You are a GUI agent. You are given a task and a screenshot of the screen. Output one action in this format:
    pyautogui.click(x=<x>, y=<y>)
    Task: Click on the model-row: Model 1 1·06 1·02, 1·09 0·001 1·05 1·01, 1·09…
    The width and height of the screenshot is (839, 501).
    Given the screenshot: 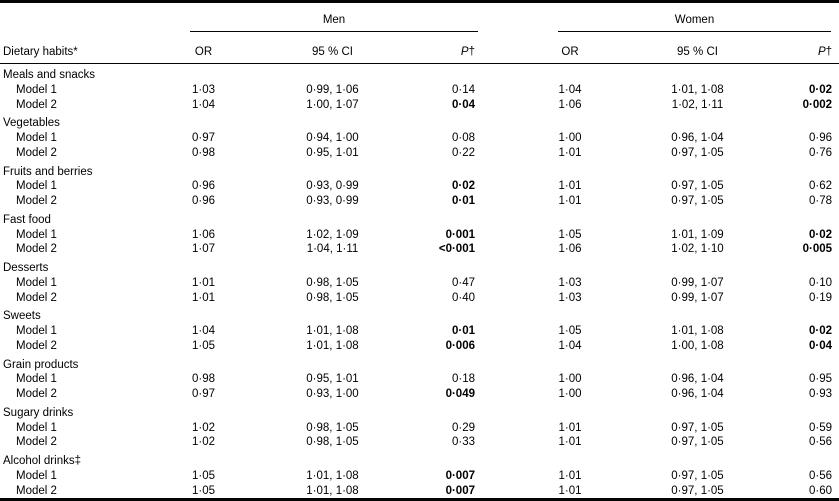 What is the action you would take?
    pyautogui.click(x=419, y=235)
    